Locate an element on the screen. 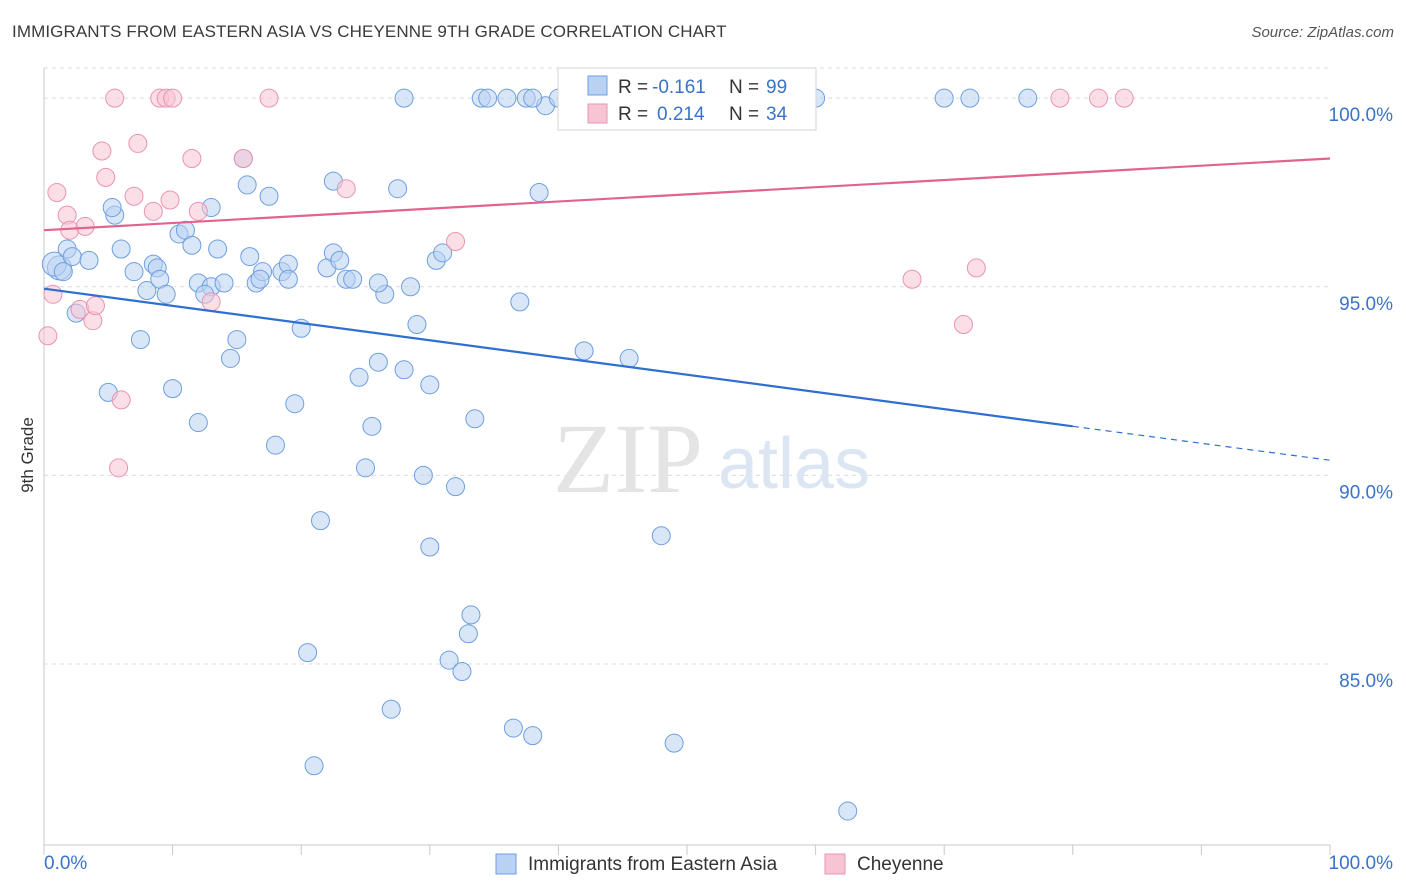 The image size is (1406, 892). watermark-zip: ZIP is located at coordinates (628, 458).